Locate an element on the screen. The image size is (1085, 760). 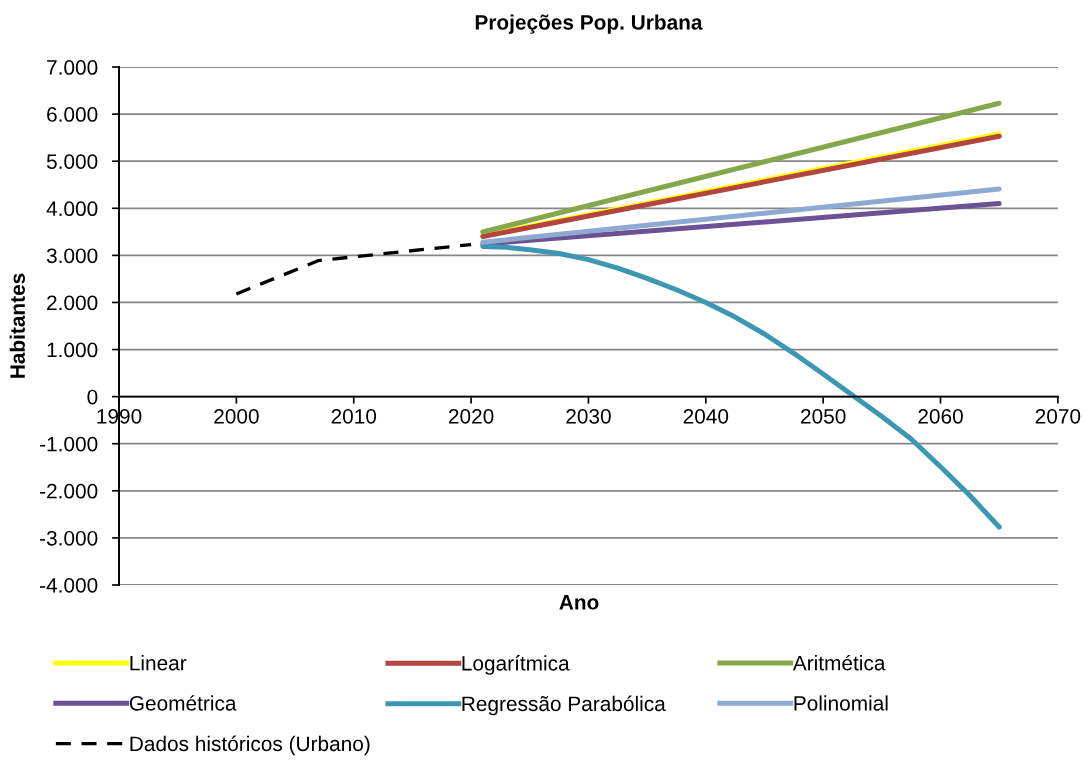
y-tick-label: 0 is located at coordinates (92, 397).